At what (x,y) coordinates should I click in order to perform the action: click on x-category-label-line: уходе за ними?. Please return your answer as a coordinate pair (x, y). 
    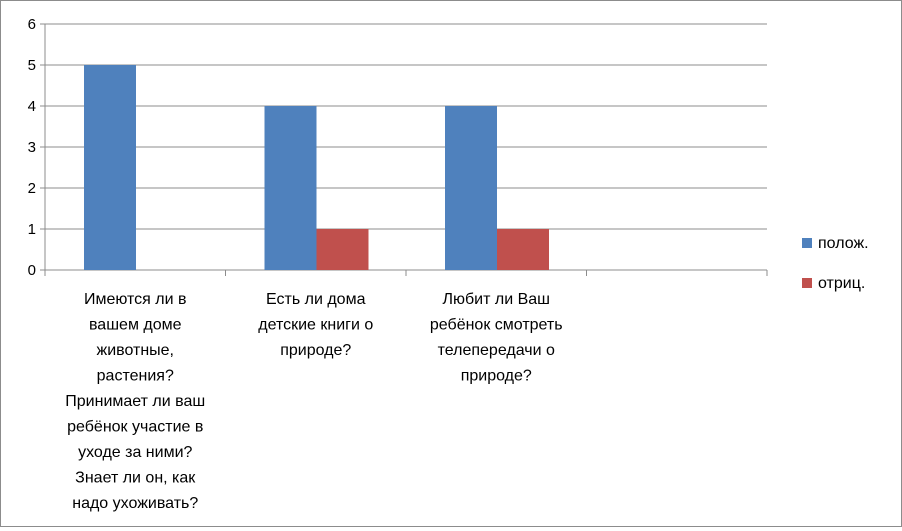
    Looking at the image, I should click on (135, 452).